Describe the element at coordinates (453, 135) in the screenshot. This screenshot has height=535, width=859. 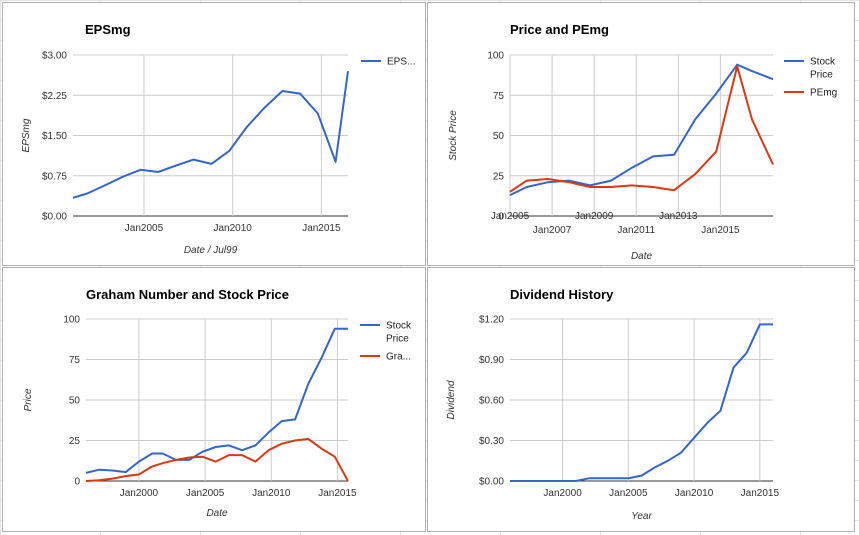
I see `y-axis-title: Stock Price` at that location.